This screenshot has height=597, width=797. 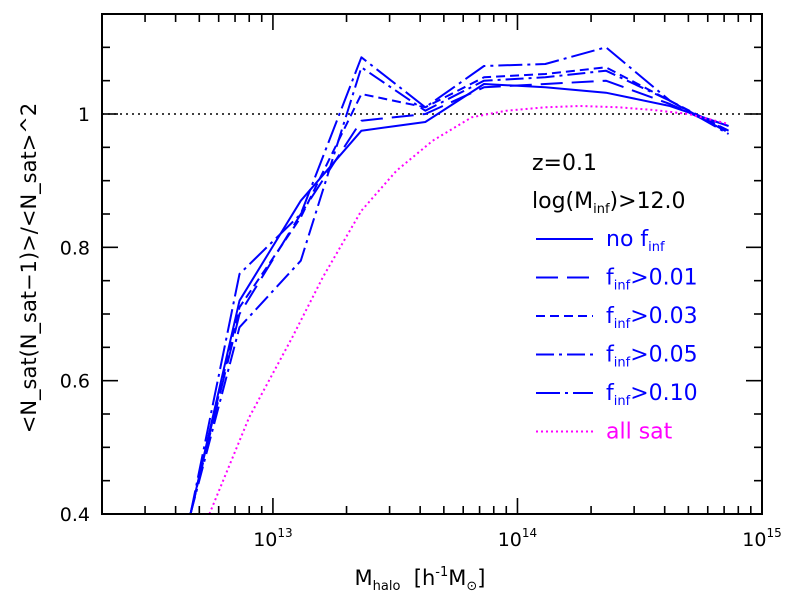 I want to click on x-label-unit: M, so click(x=457, y=578).